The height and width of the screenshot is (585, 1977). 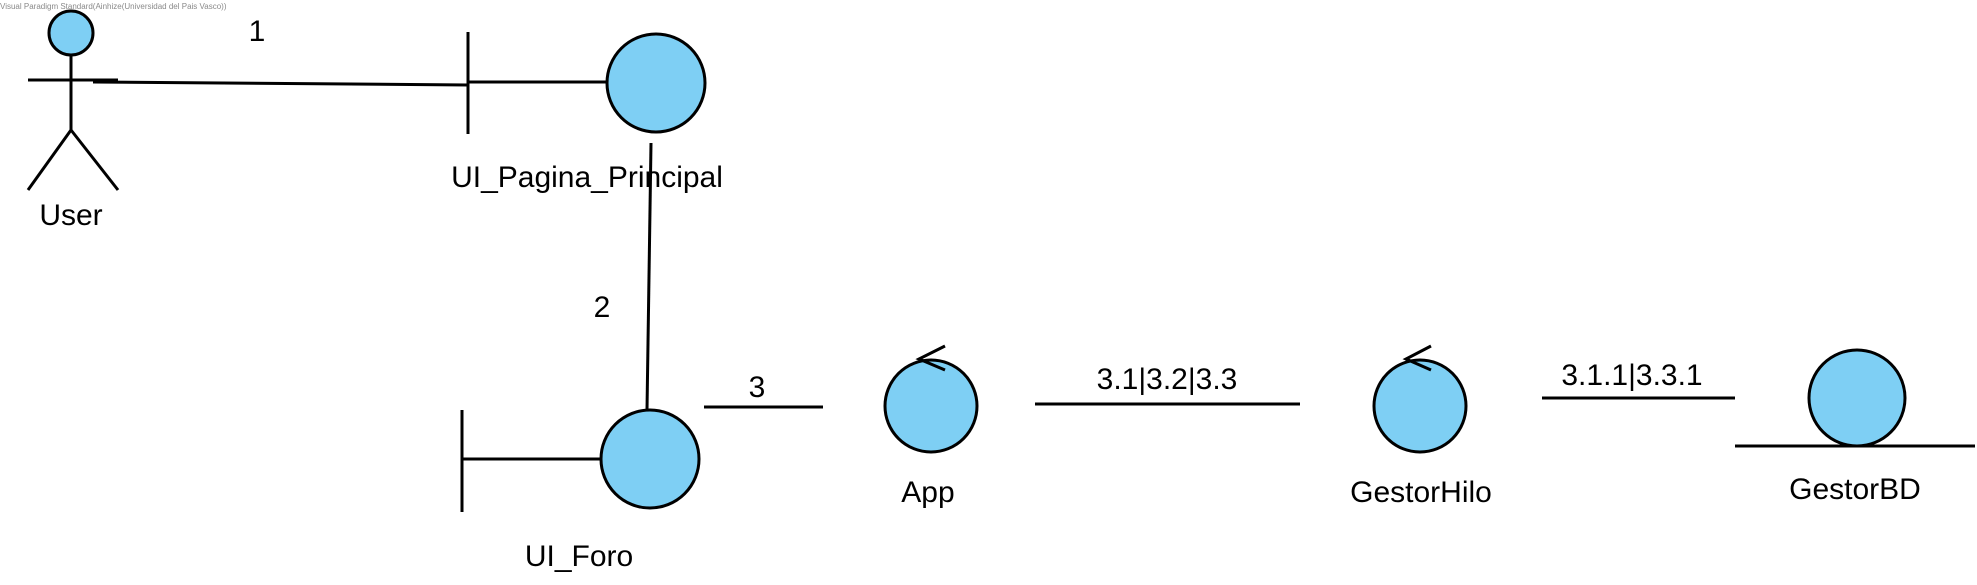 I want to click on link-ui-pagina-principal-ui-foro: 2, so click(x=623, y=276).